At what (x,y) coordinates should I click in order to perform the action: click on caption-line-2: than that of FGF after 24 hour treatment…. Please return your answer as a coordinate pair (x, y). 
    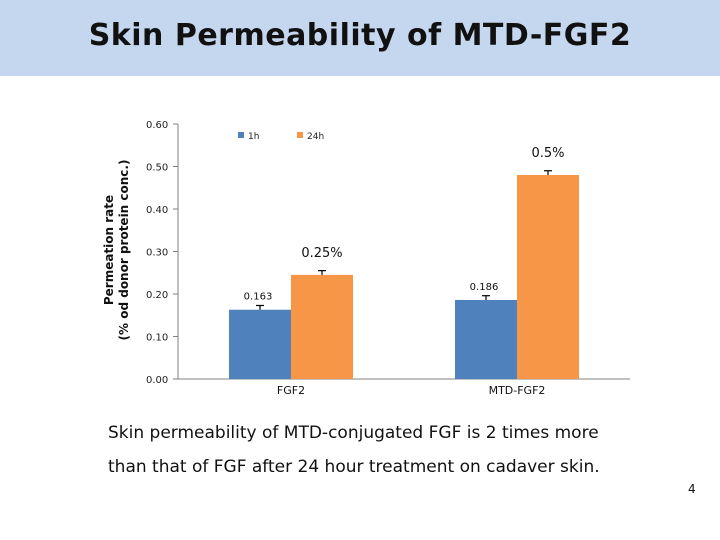
    Looking at the image, I should click on (354, 467).